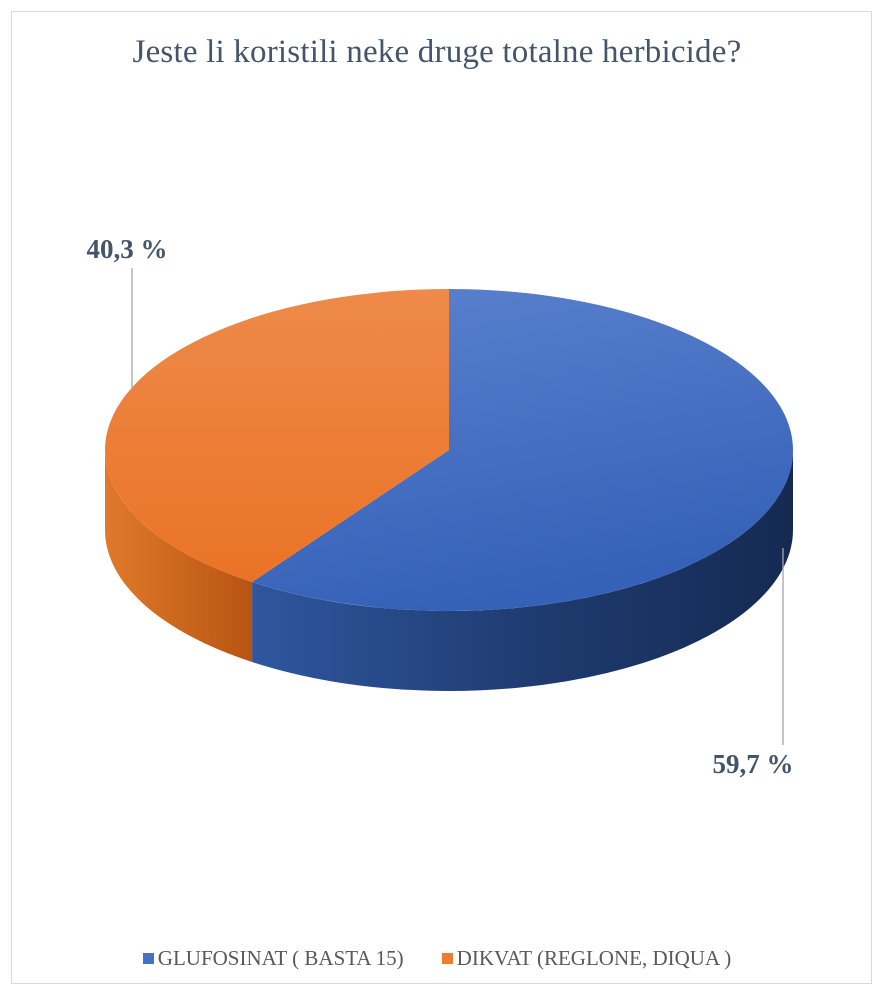 This screenshot has height=986, width=874. I want to click on legend-label-dikvat: DIKVAT (REGLONE, DIQUA ), so click(594, 958).